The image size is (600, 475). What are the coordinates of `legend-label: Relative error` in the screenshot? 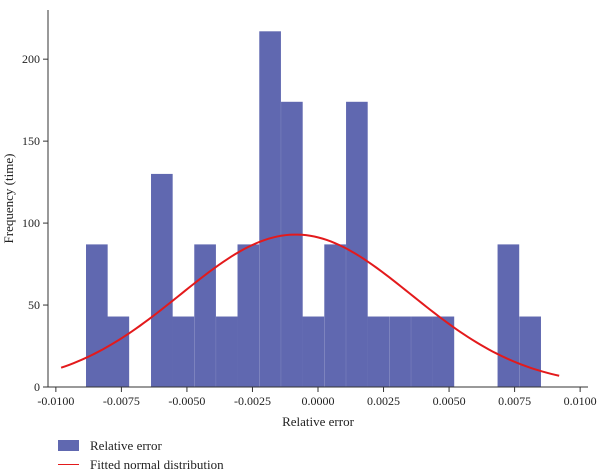 It's located at (126, 445).